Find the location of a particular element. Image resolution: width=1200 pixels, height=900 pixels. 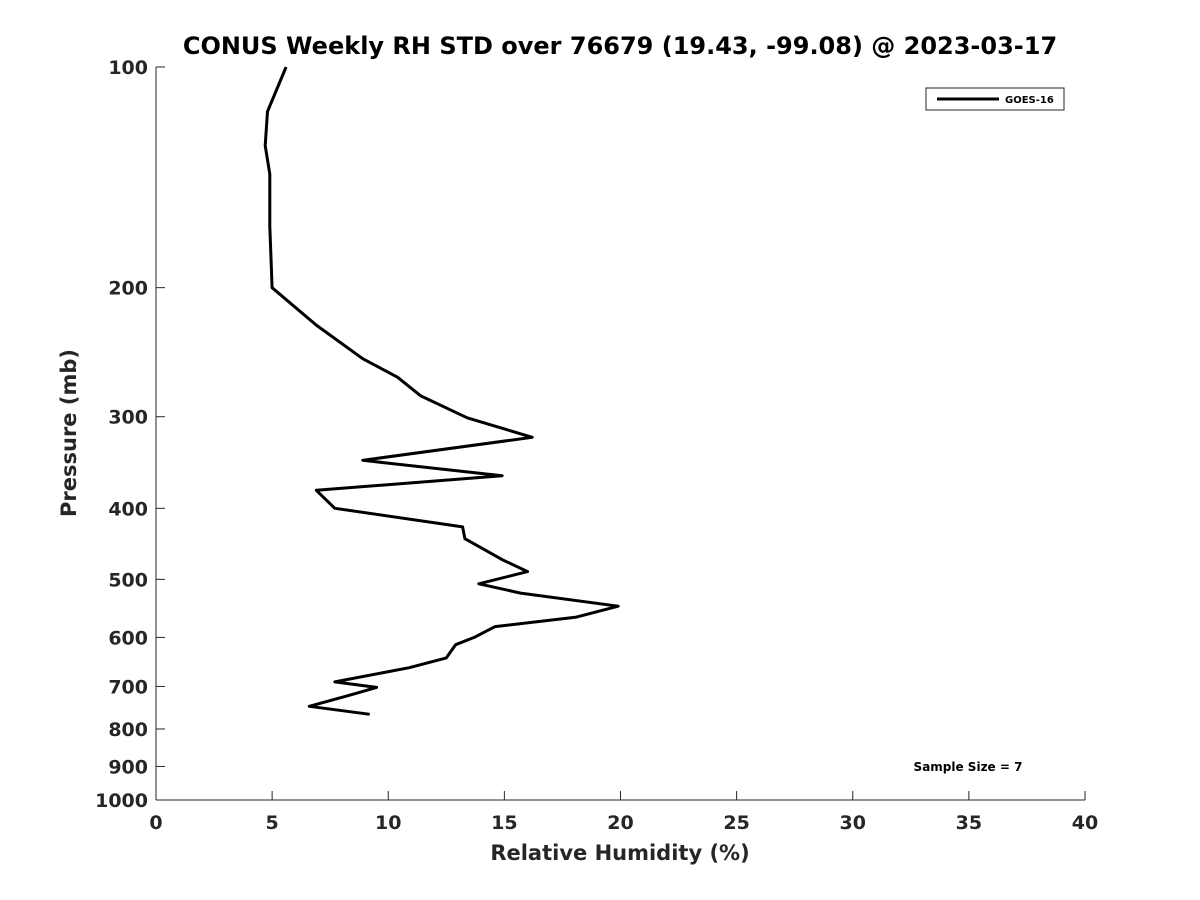

x-tick-label: 25 is located at coordinates (736, 823).